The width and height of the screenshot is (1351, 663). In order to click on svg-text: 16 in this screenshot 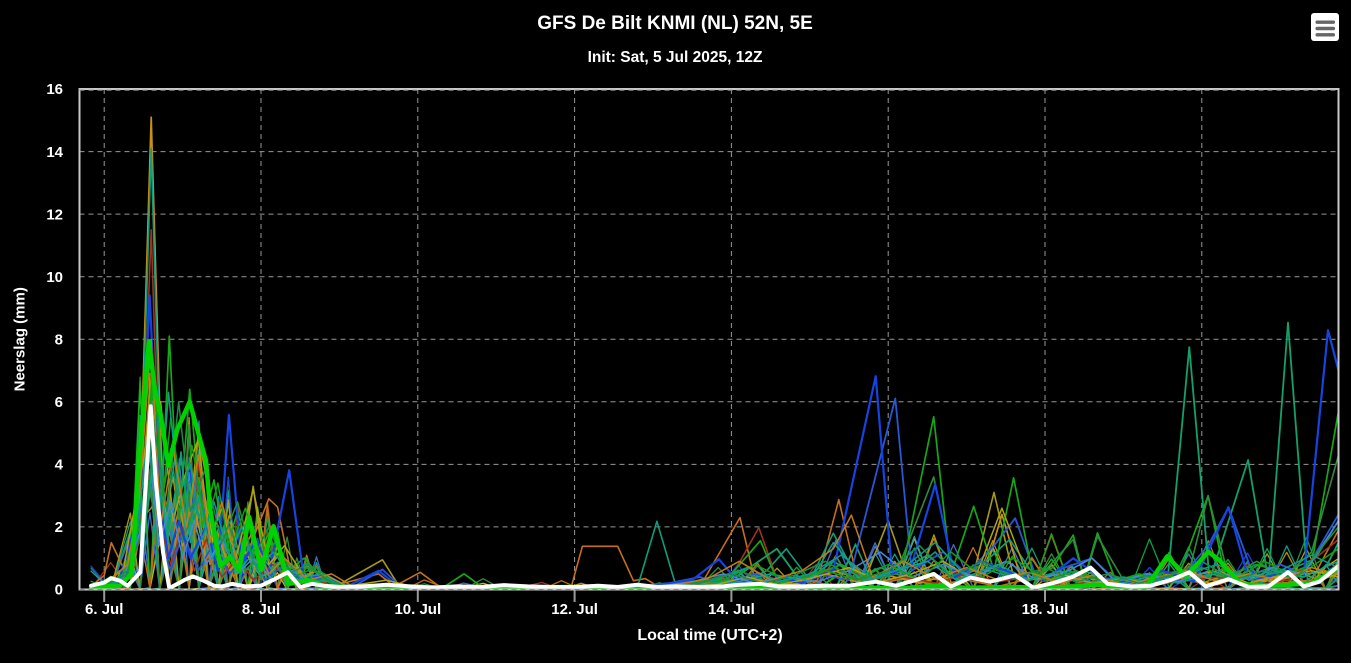, I will do `click(54, 89)`.